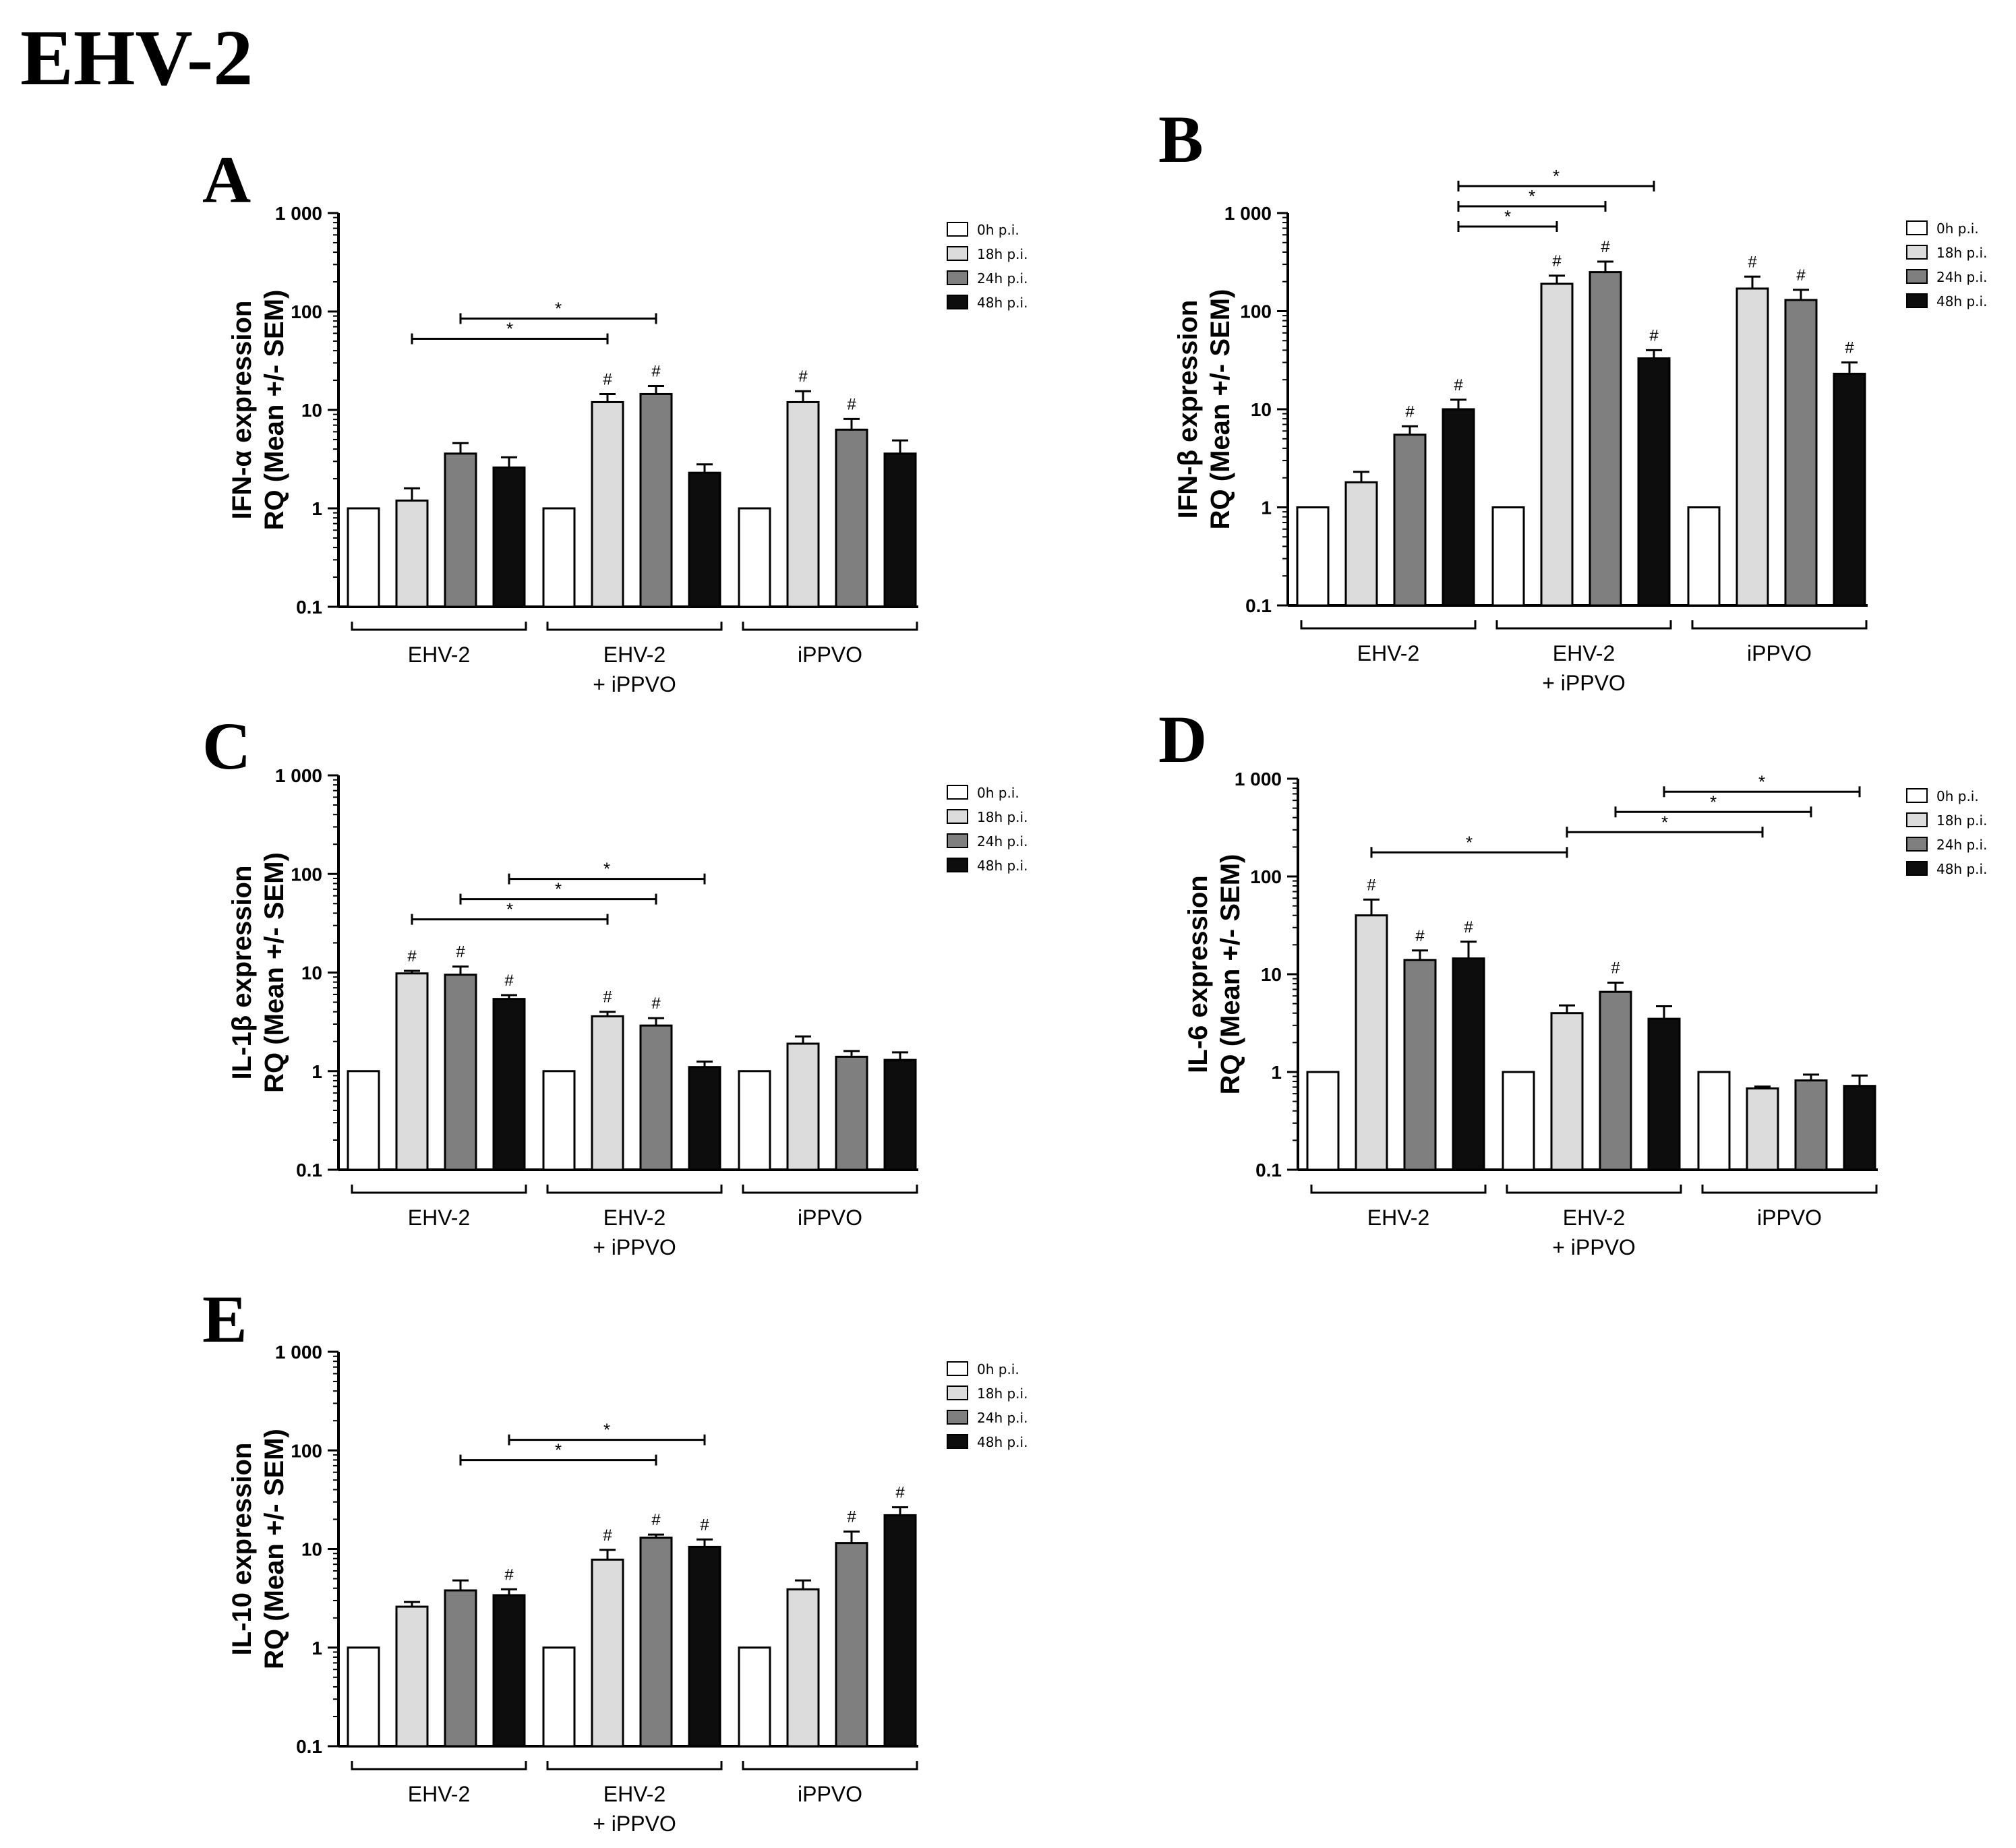 Image resolution: width=2016 pixels, height=1848 pixels. What do you see at coordinates (1198, 974) in the screenshot?
I see `y-axis-label-line-1: IL-6 expression` at bounding box center [1198, 974].